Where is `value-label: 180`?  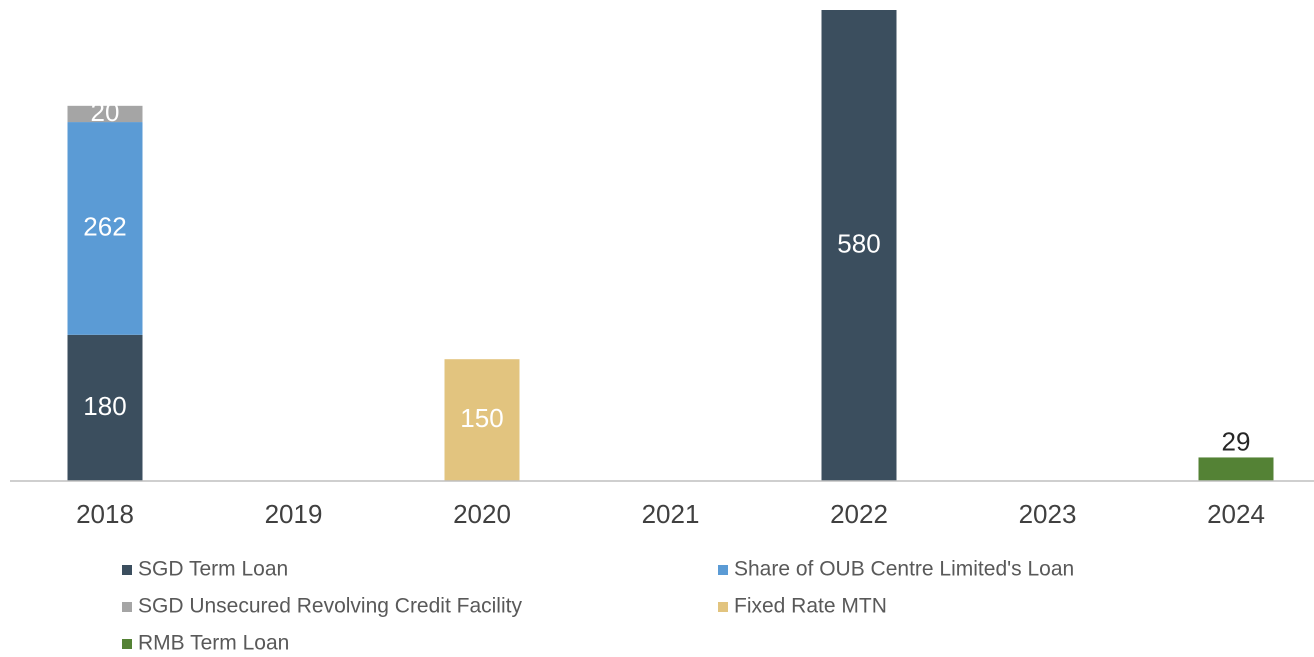
value-label: 180 is located at coordinates (104, 406).